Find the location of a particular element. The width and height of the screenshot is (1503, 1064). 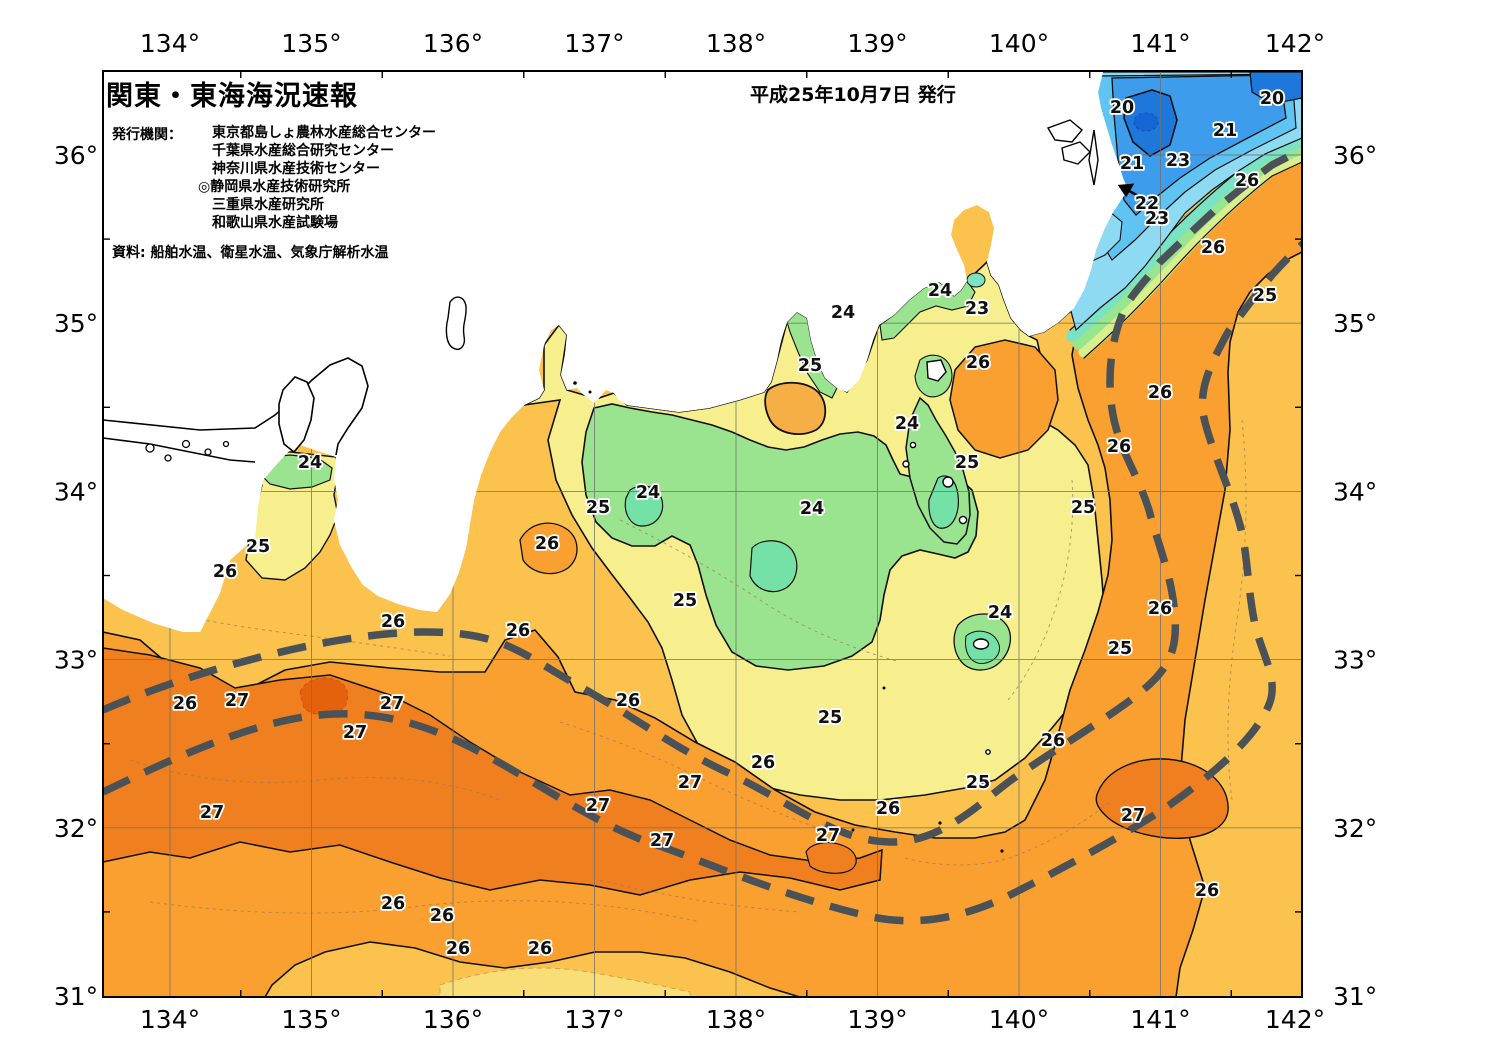

left-axis-label-34: 34° is located at coordinates (76, 491).